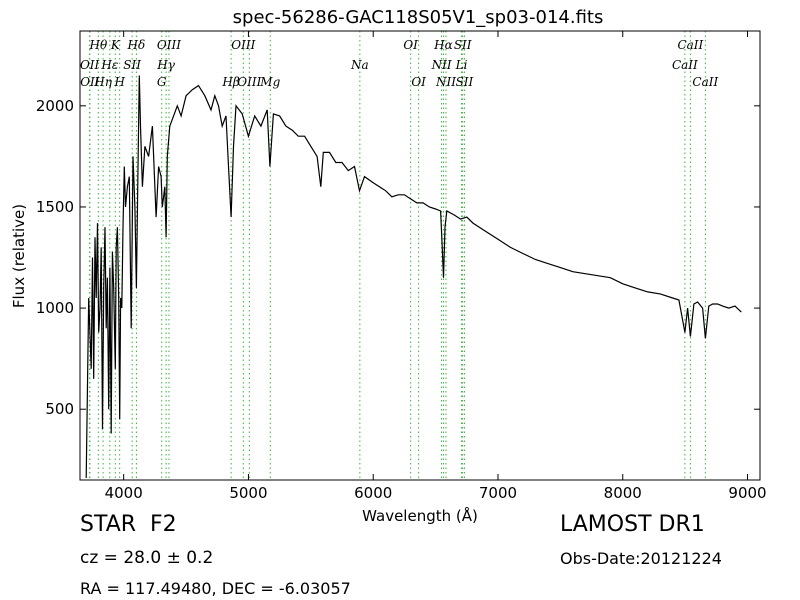 This screenshot has height=600, width=800. Describe the element at coordinates (162, 82) in the screenshot. I see `spectral-line-label: G` at that location.